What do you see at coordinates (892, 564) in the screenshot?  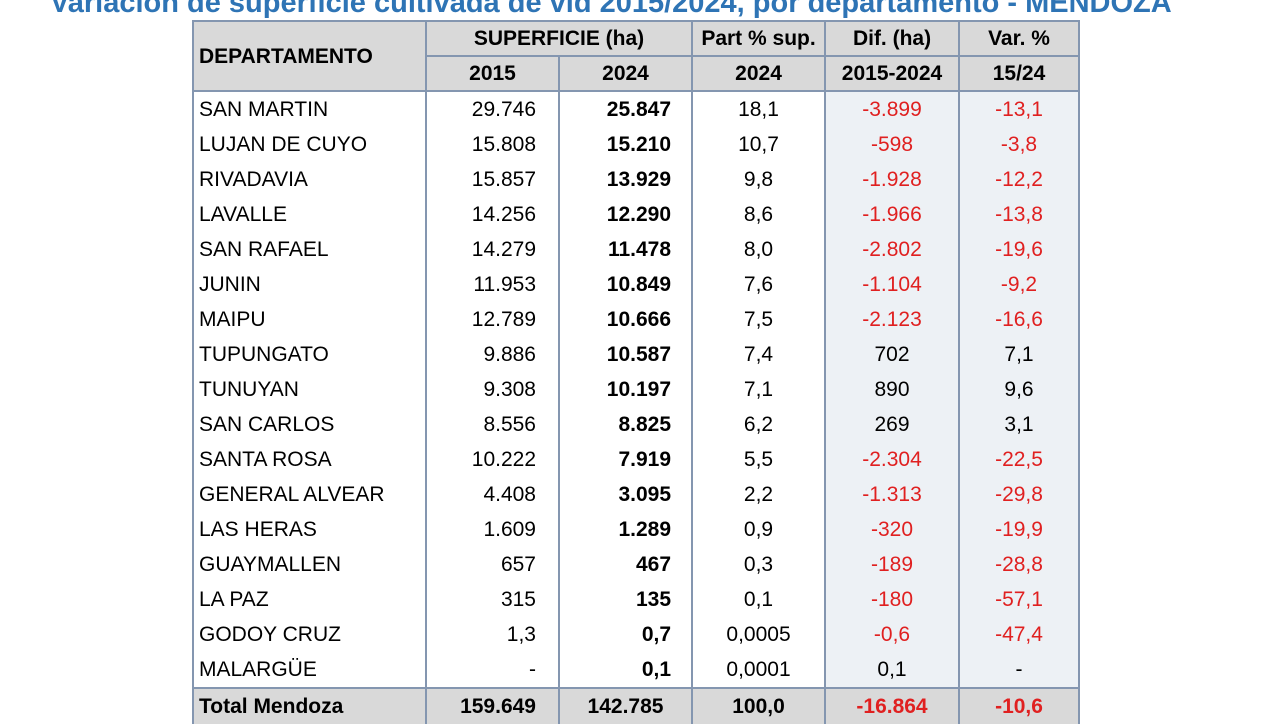 I see `cell-dif: -189` at bounding box center [892, 564].